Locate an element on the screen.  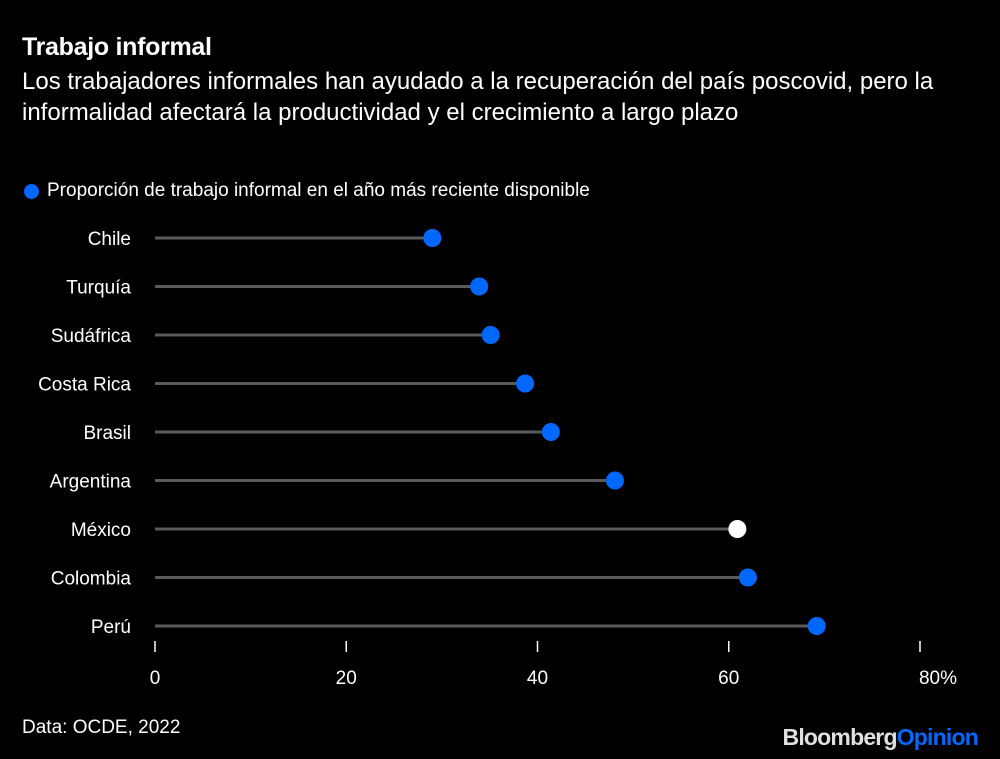
bloomberg-opinion-logo: BloombergOpinion is located at coordinates (880, 737).